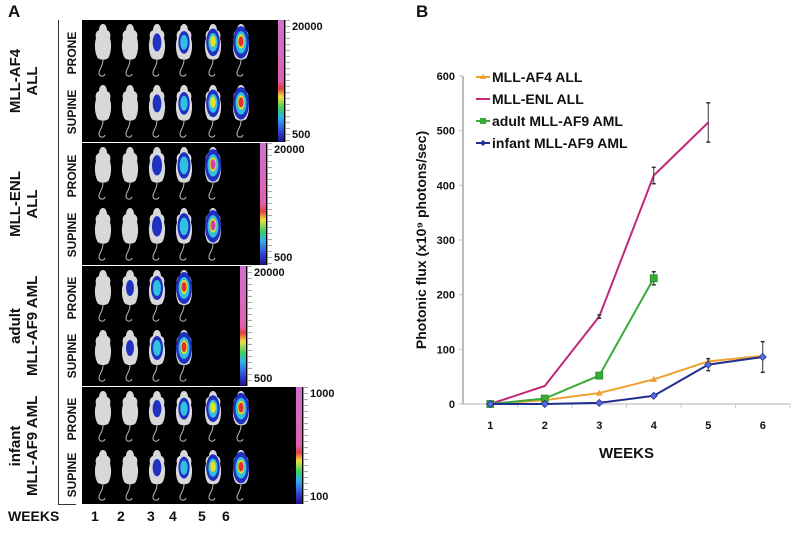 The width and height of the screenshot is (800, 533). What do you see at coordinates (226, 516) in the screenshot?
I see `week-number: 6` at bounding box center [226, 516].